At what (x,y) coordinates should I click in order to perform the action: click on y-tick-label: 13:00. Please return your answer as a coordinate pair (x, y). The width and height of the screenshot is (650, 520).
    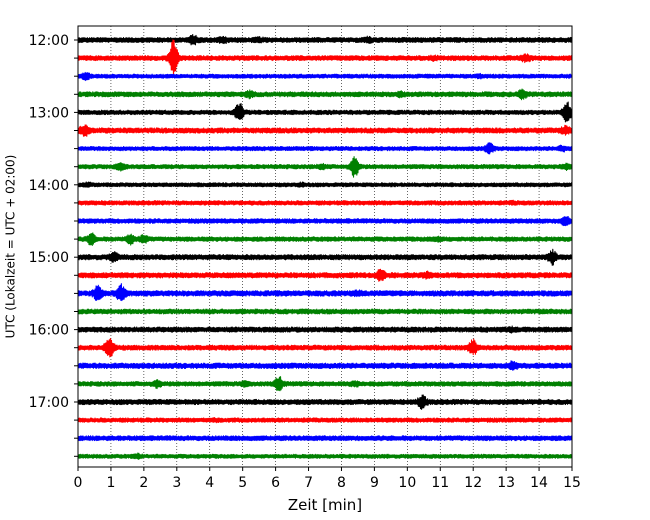
    Looking at the image, I should click on (49, 113).